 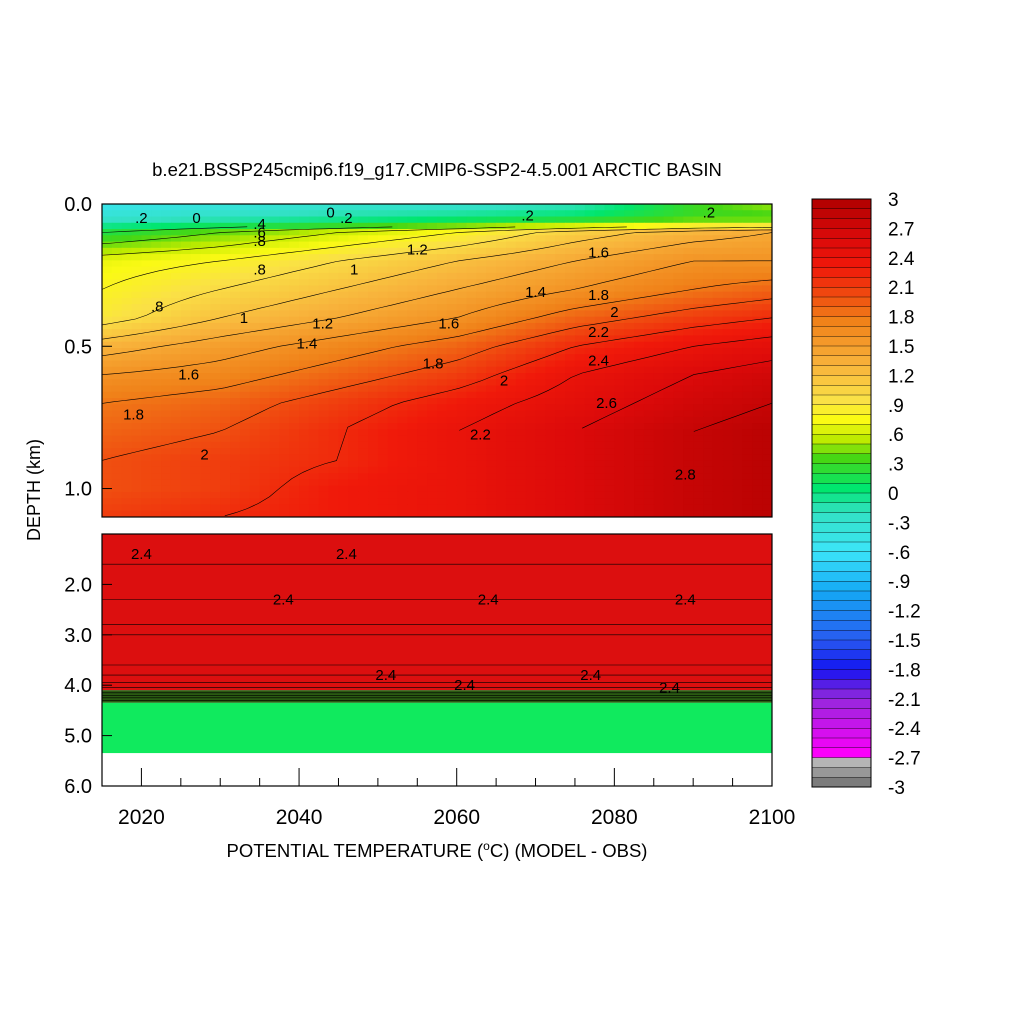 What do you see at coordinates (141, 218) in the screenshot?
I see `contour-label: .2` at bounding box center [141, 218].